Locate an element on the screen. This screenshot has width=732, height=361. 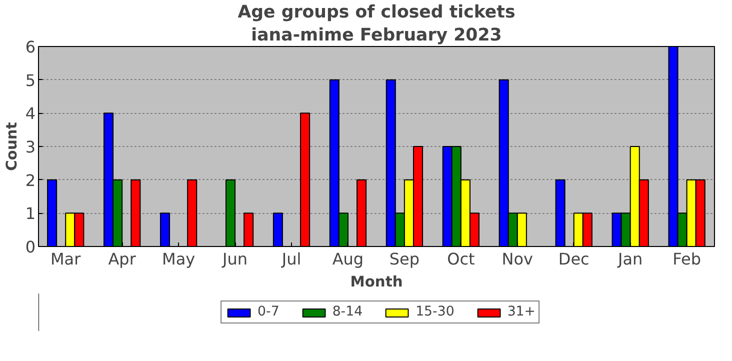
legend-label: 31+ is located at coordinates (521, 312).